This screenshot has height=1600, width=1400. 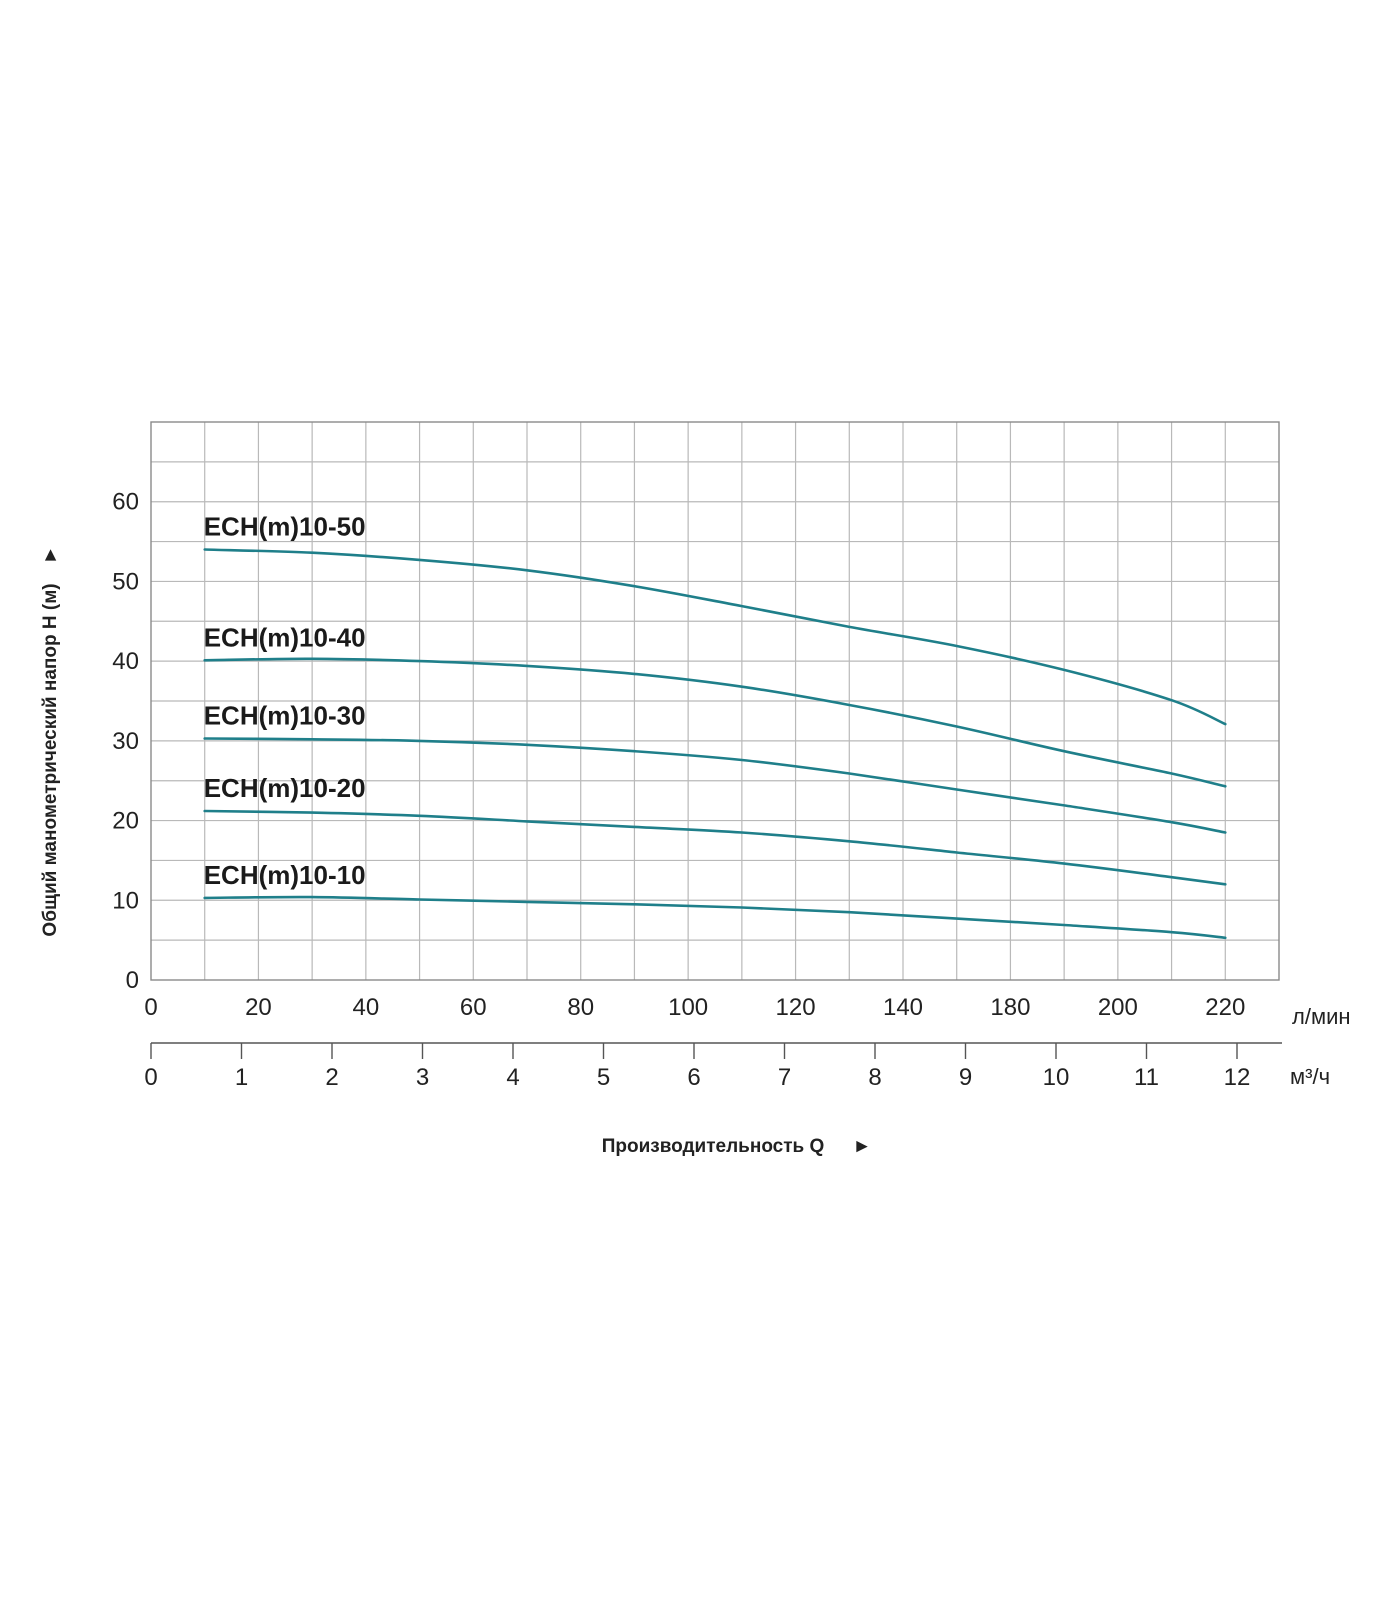 I want to click on x-tick-label: 120, so click(x=796, y=1007).